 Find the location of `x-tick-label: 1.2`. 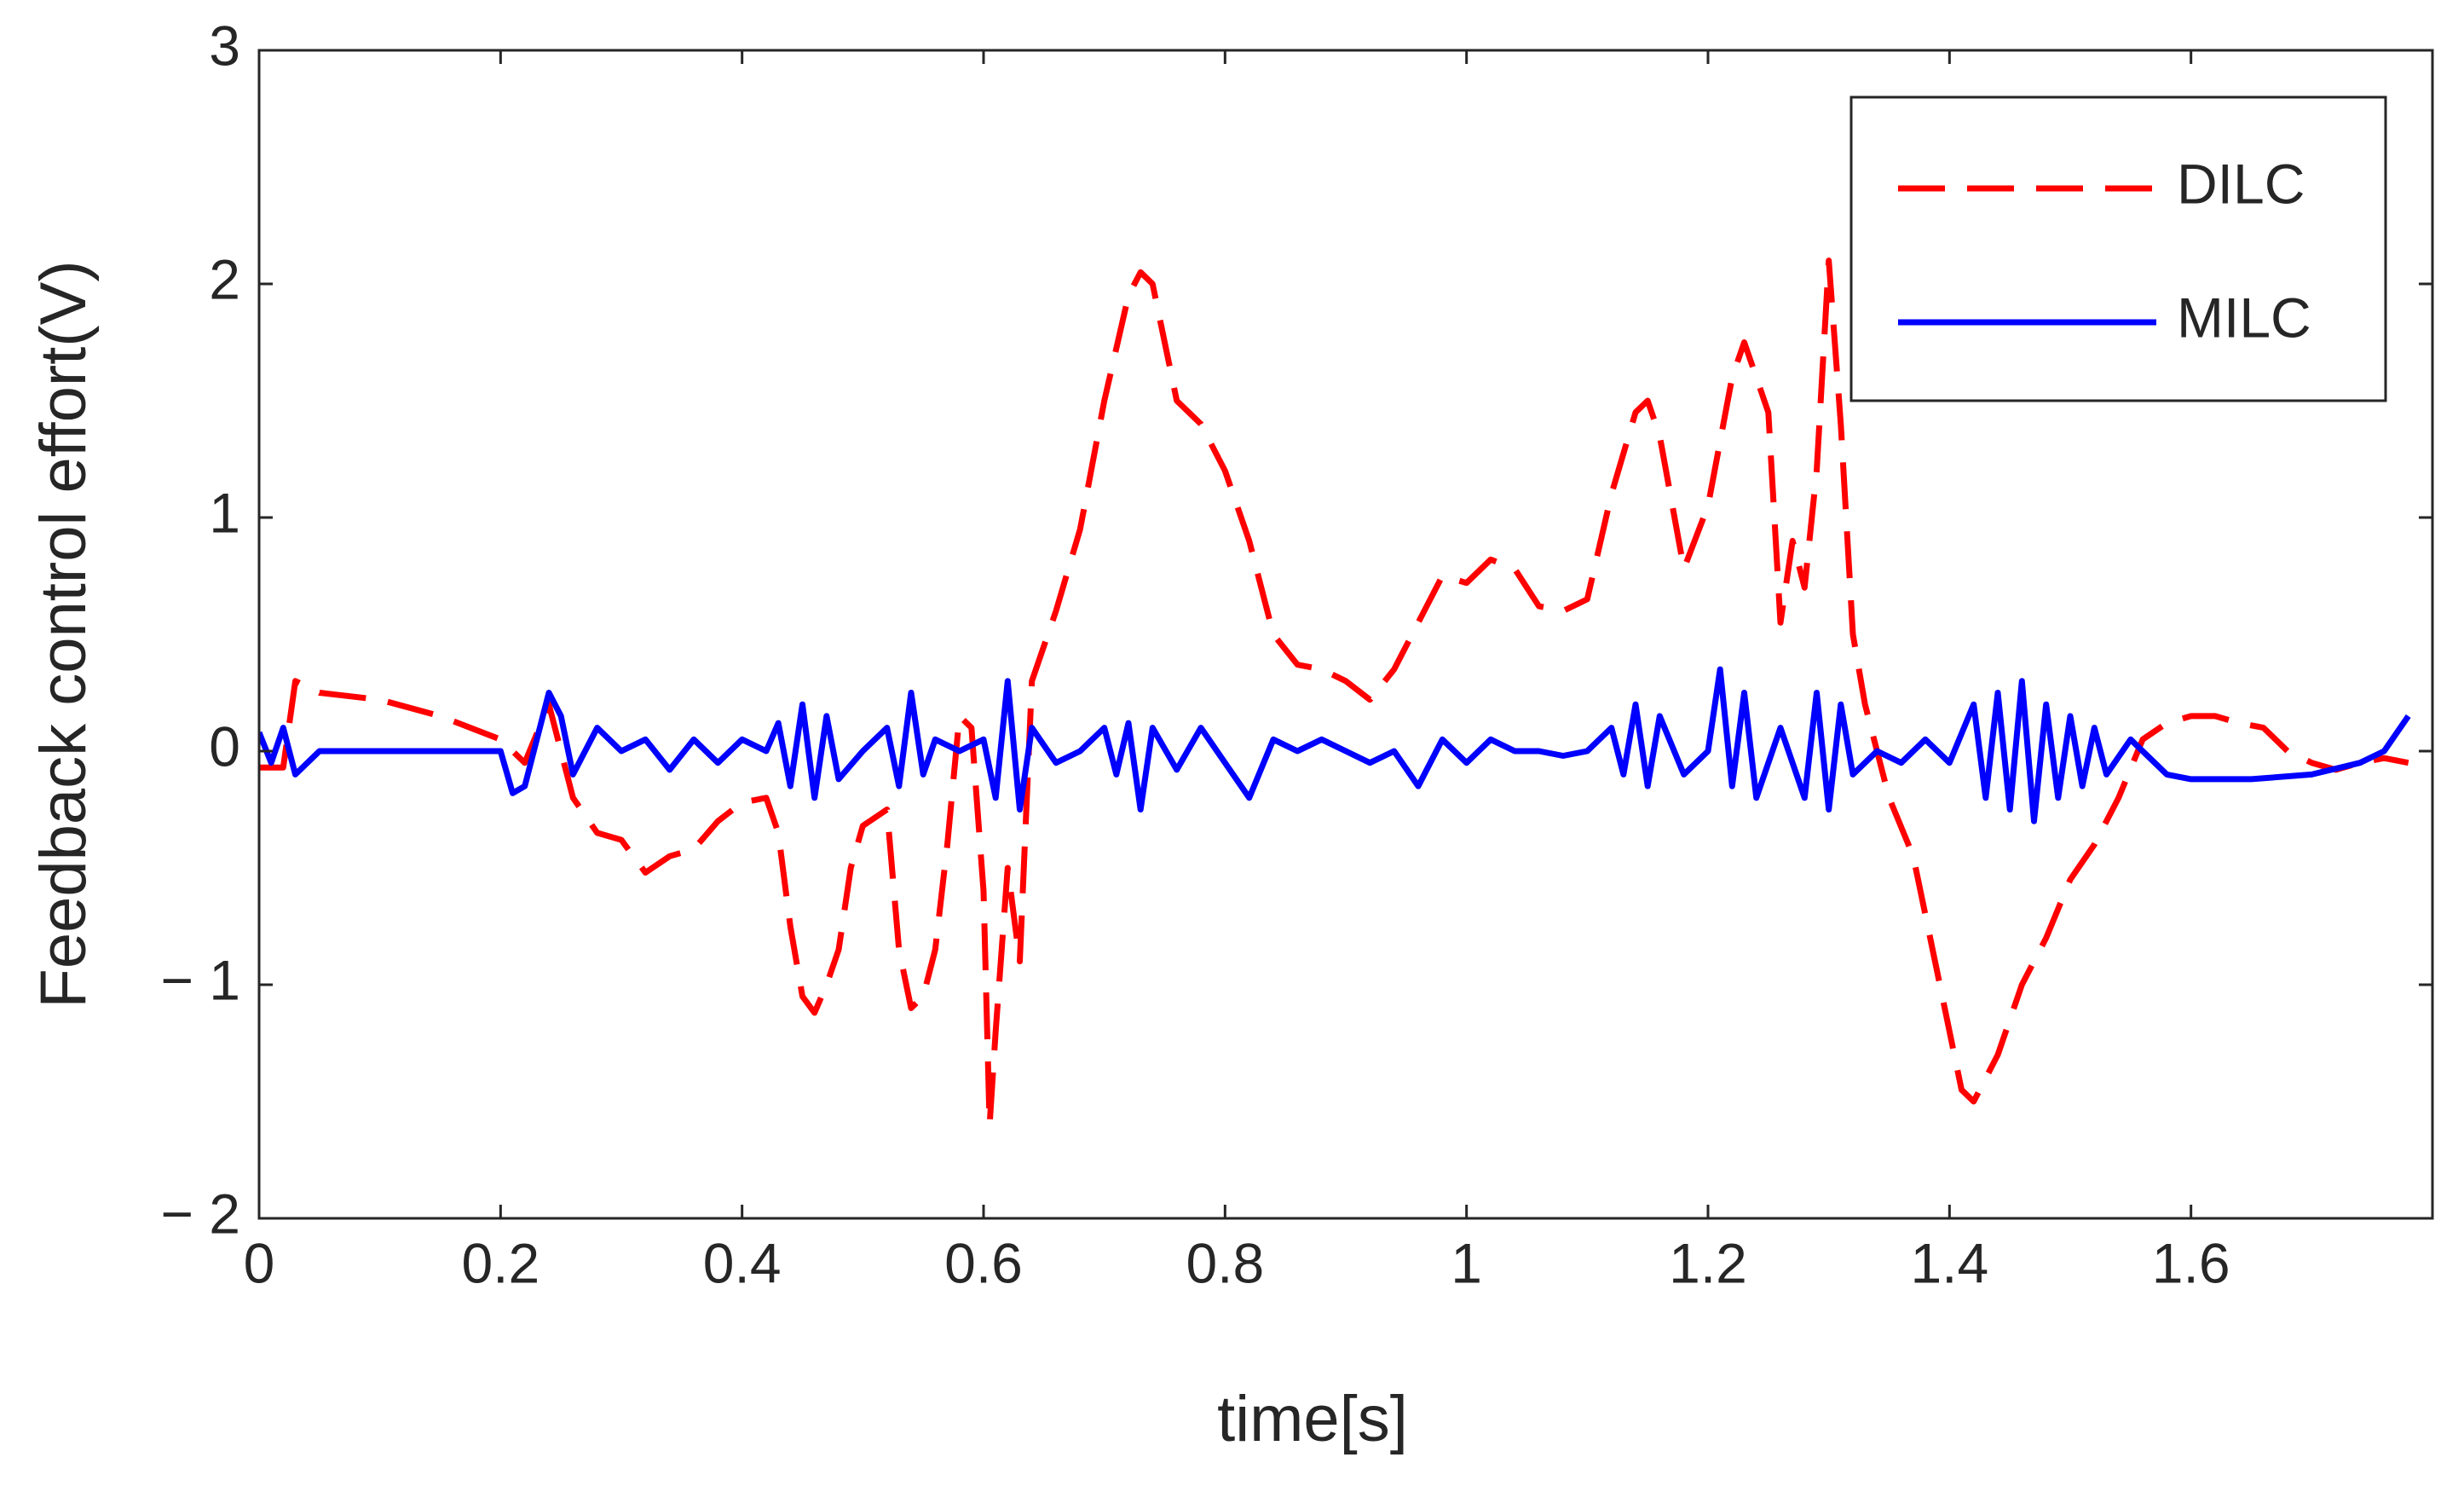

x-tick-label: 1.2 is located at coordinates (1708, 1262).